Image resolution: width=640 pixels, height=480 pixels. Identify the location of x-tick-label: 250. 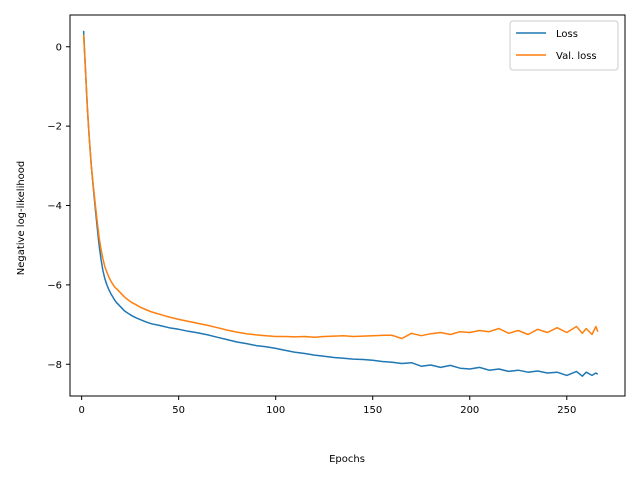
(566, 410).